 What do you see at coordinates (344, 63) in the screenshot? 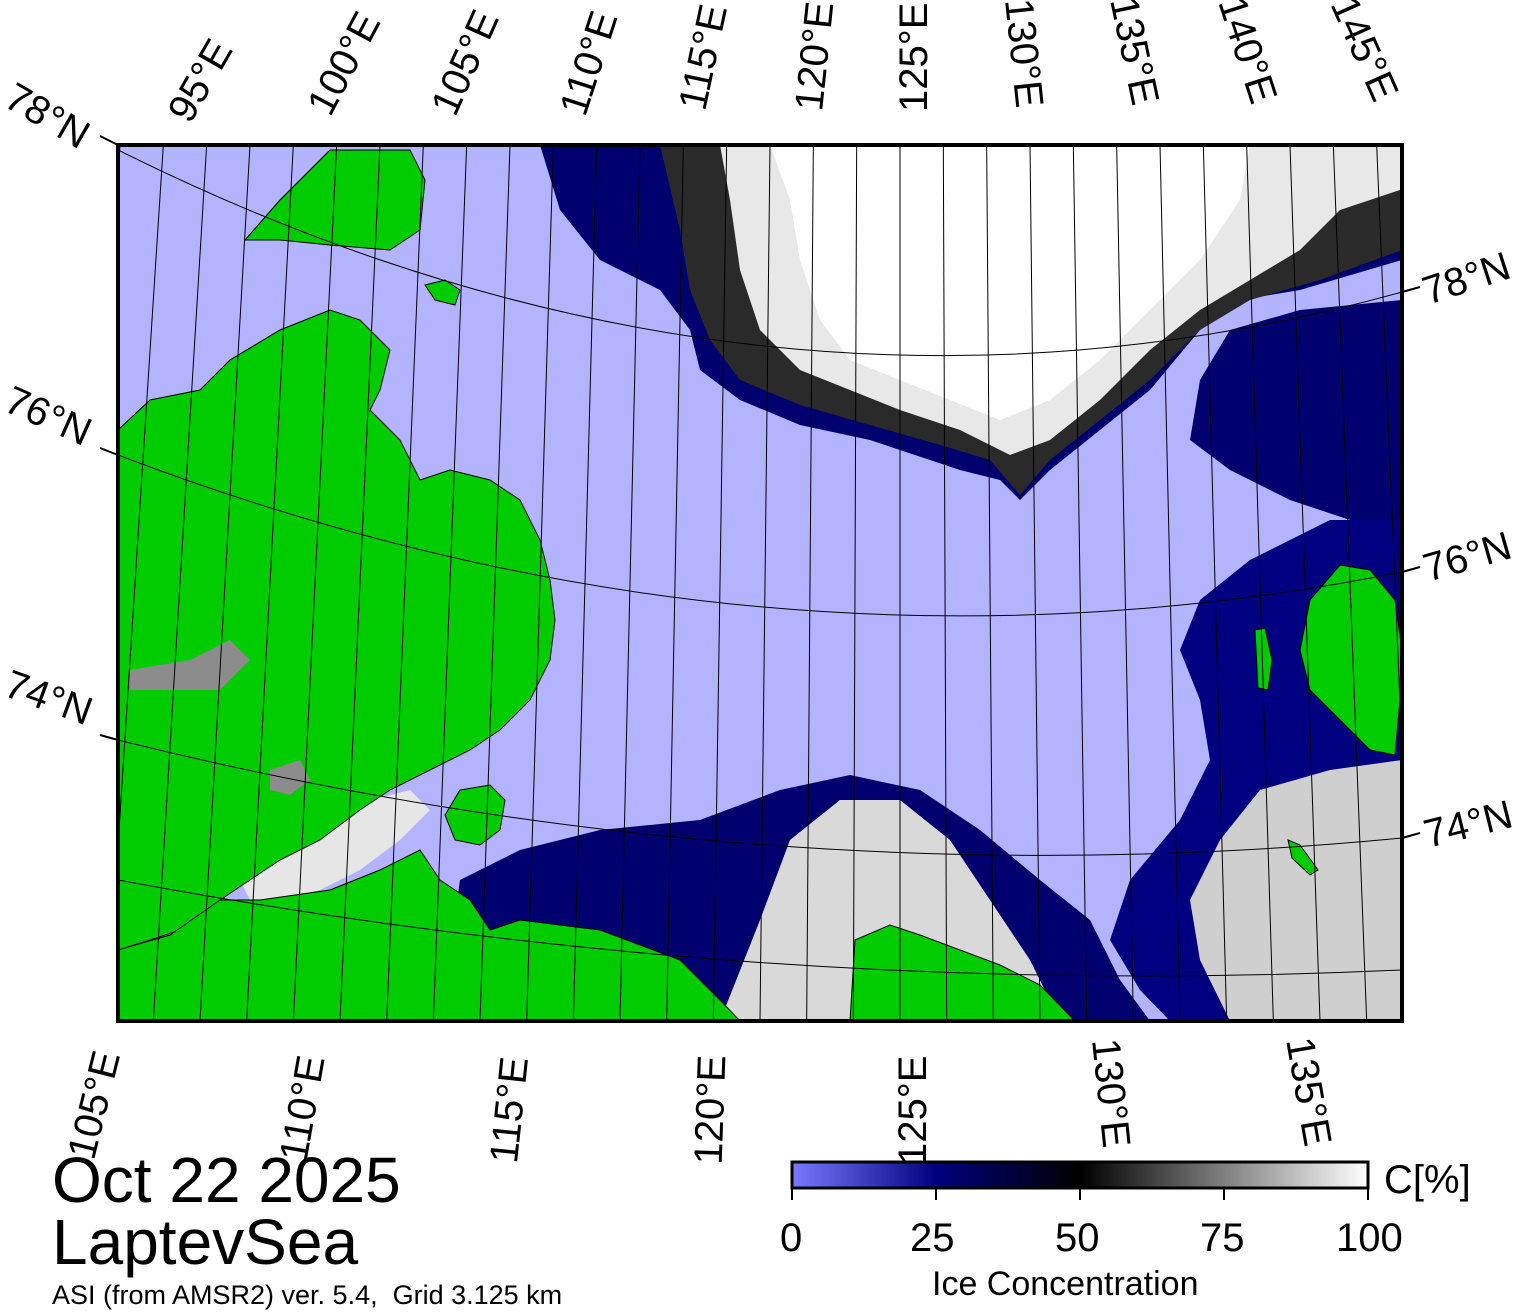
I see `top-lon-label: 100°E` at bounding box center [344, 63].